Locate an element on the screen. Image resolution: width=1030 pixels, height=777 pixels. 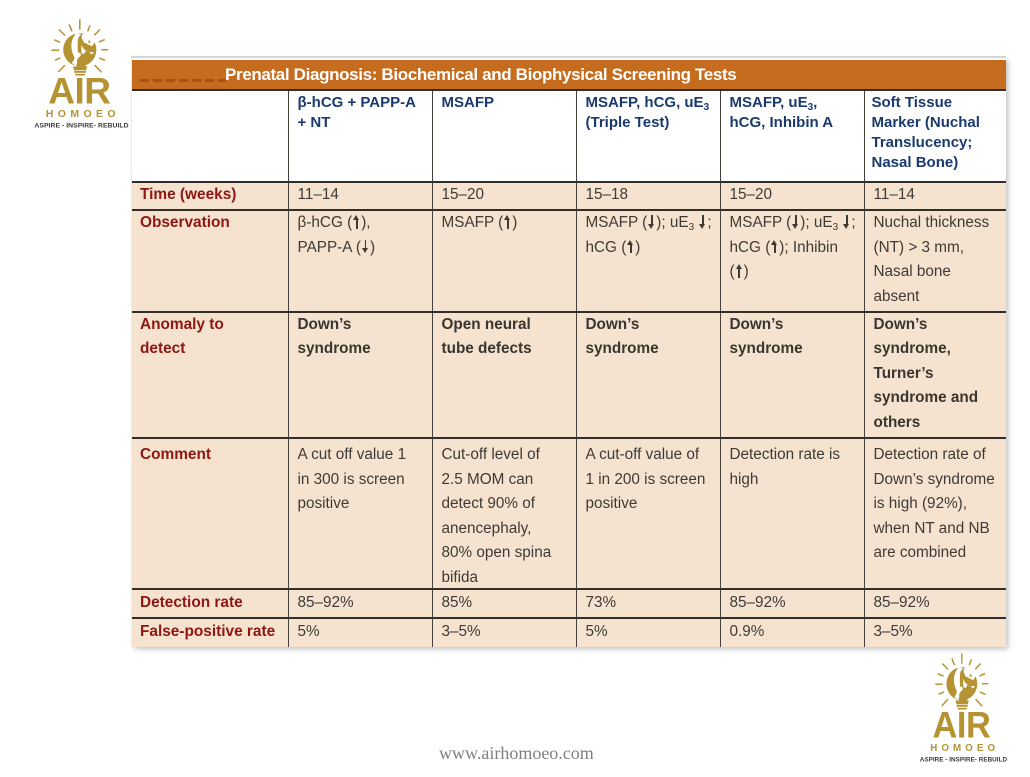
svg-text: HOMOEO is located at coordinates (83, 114).